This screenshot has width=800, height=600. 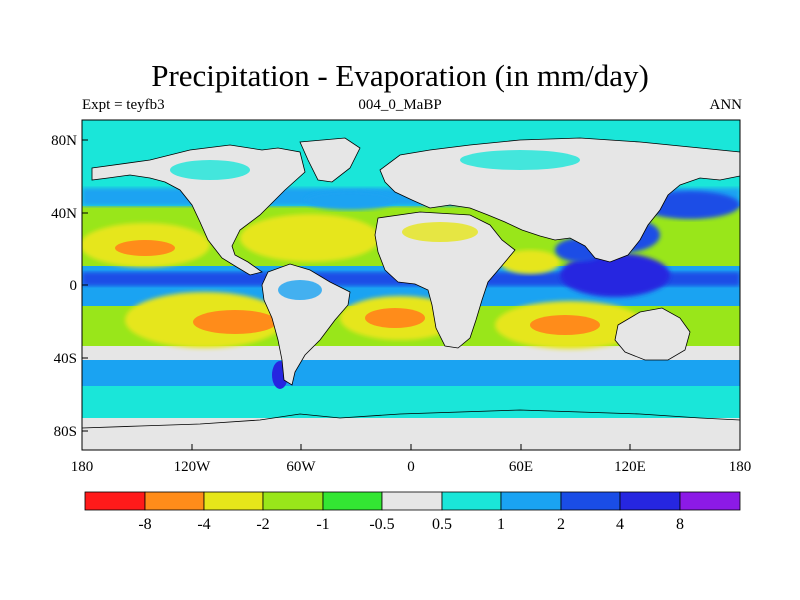 What do you see at coordinates (262, 524) in the screenshot?
I see `colorbar-label: -2` at bounding box center [262, 524].